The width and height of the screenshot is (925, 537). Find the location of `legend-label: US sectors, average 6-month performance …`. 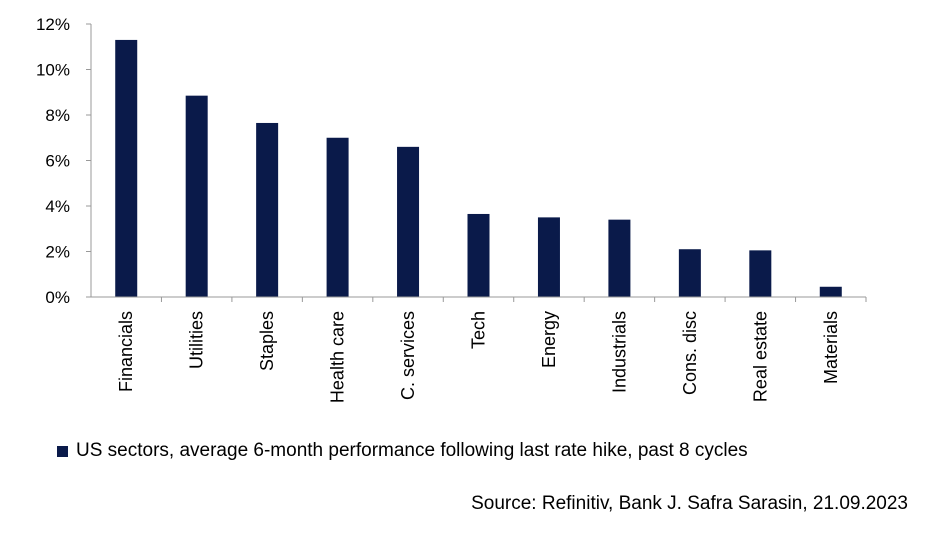

legend-label: US sectors, average 6-month performance … is located at coordinates (412, 450).